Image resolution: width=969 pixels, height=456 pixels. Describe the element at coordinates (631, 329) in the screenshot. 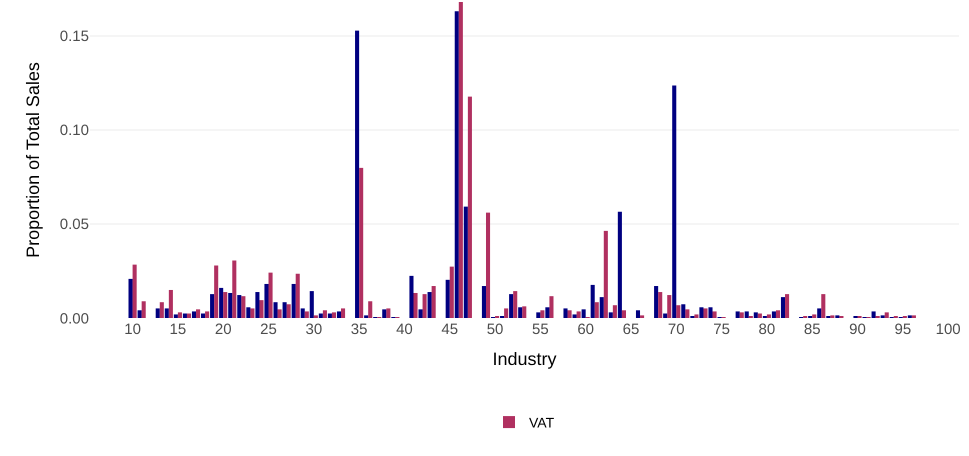

I see `x-tick-label: 65` at that location.